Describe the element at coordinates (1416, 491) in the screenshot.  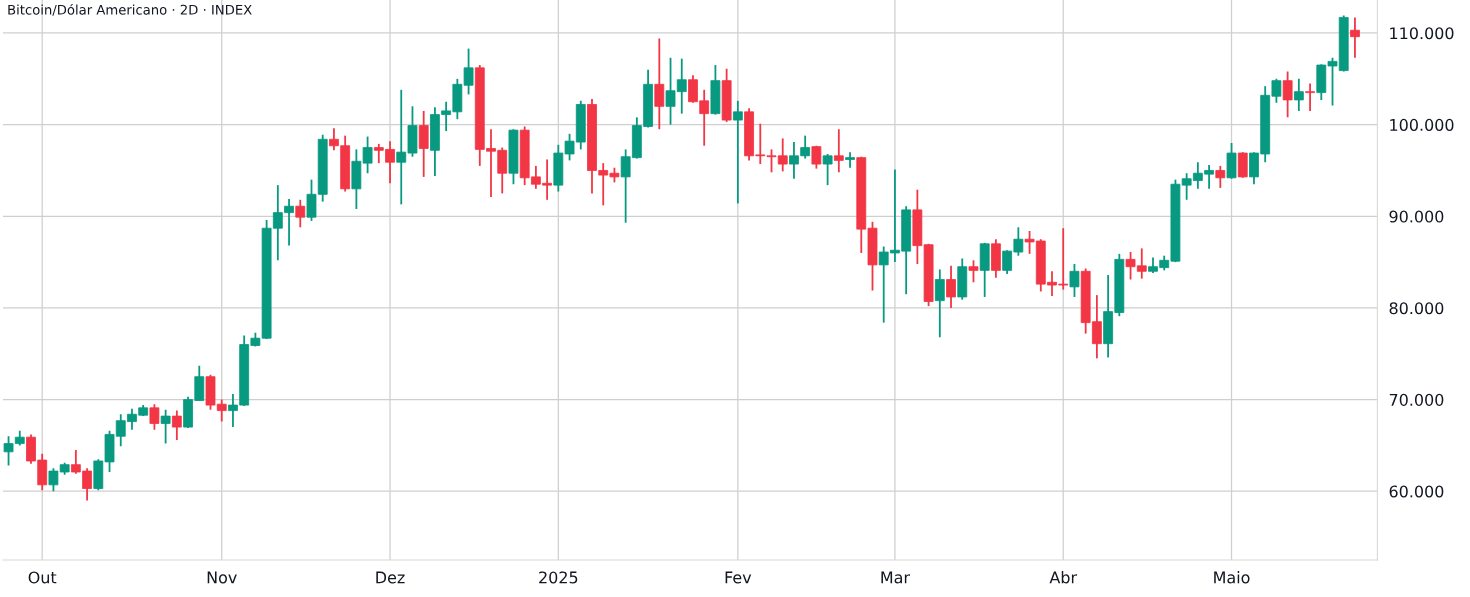
I see `y-tick-label: 60.000` at that location.